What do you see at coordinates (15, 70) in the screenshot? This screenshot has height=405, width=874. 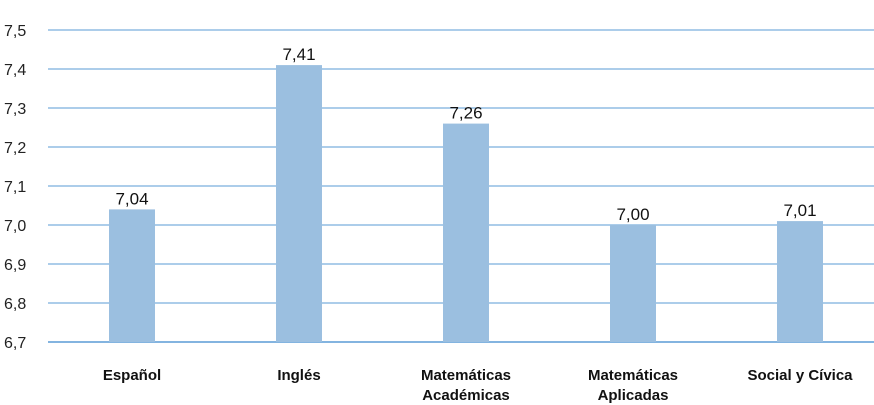 I see `y-tick-label: 7,4` at bounding box center [15, 70].